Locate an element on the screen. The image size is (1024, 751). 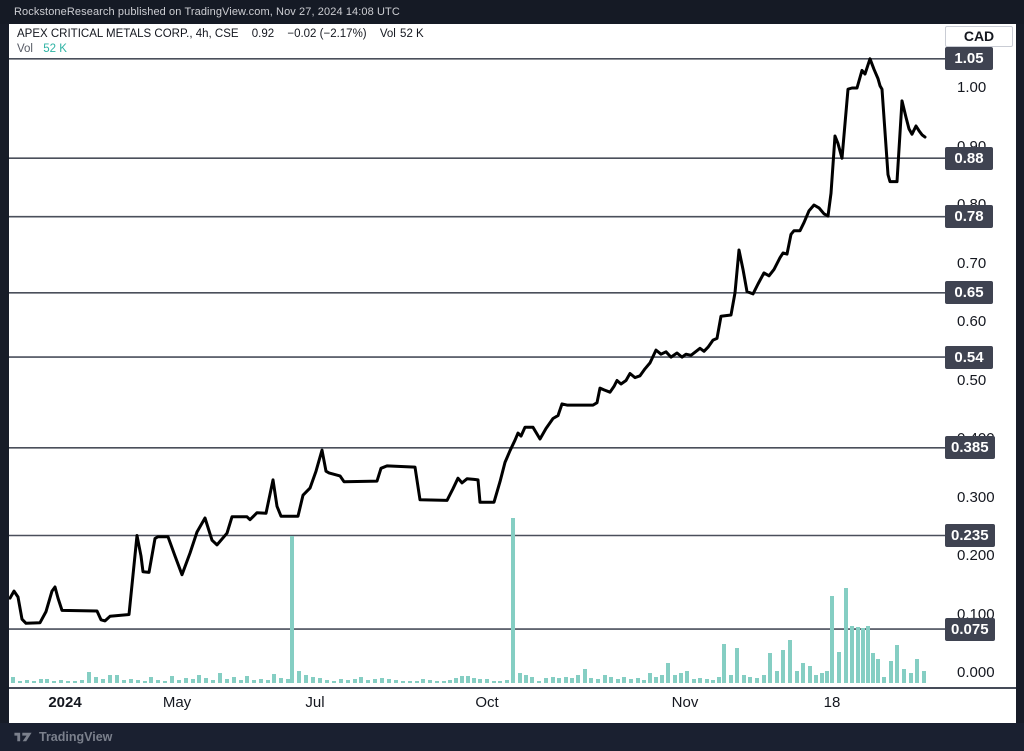
volume-inline-label: Vol is located at coordinates (387, 34).